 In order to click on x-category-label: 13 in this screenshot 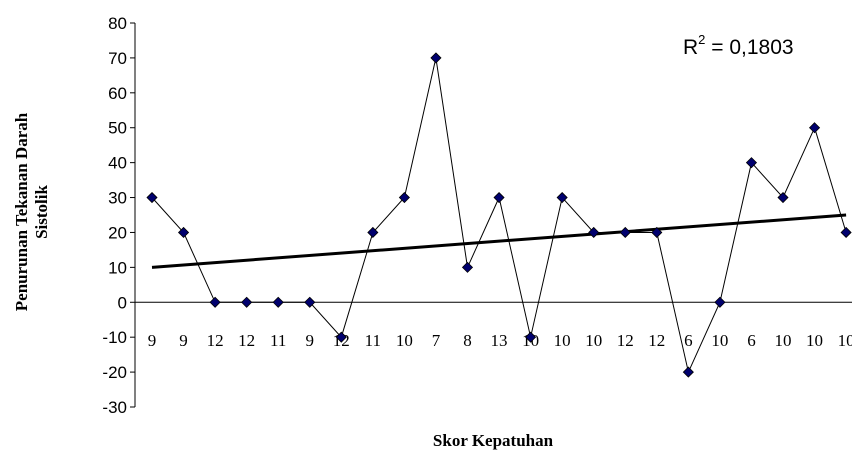, I will do `click(499, 340)`.